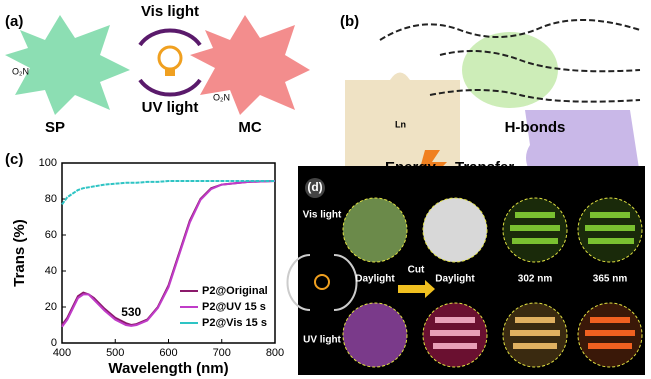  Describe the element at coordinates (19, 253) in the screenshot. I see `y-axis-label: Trans (%)` at that location.